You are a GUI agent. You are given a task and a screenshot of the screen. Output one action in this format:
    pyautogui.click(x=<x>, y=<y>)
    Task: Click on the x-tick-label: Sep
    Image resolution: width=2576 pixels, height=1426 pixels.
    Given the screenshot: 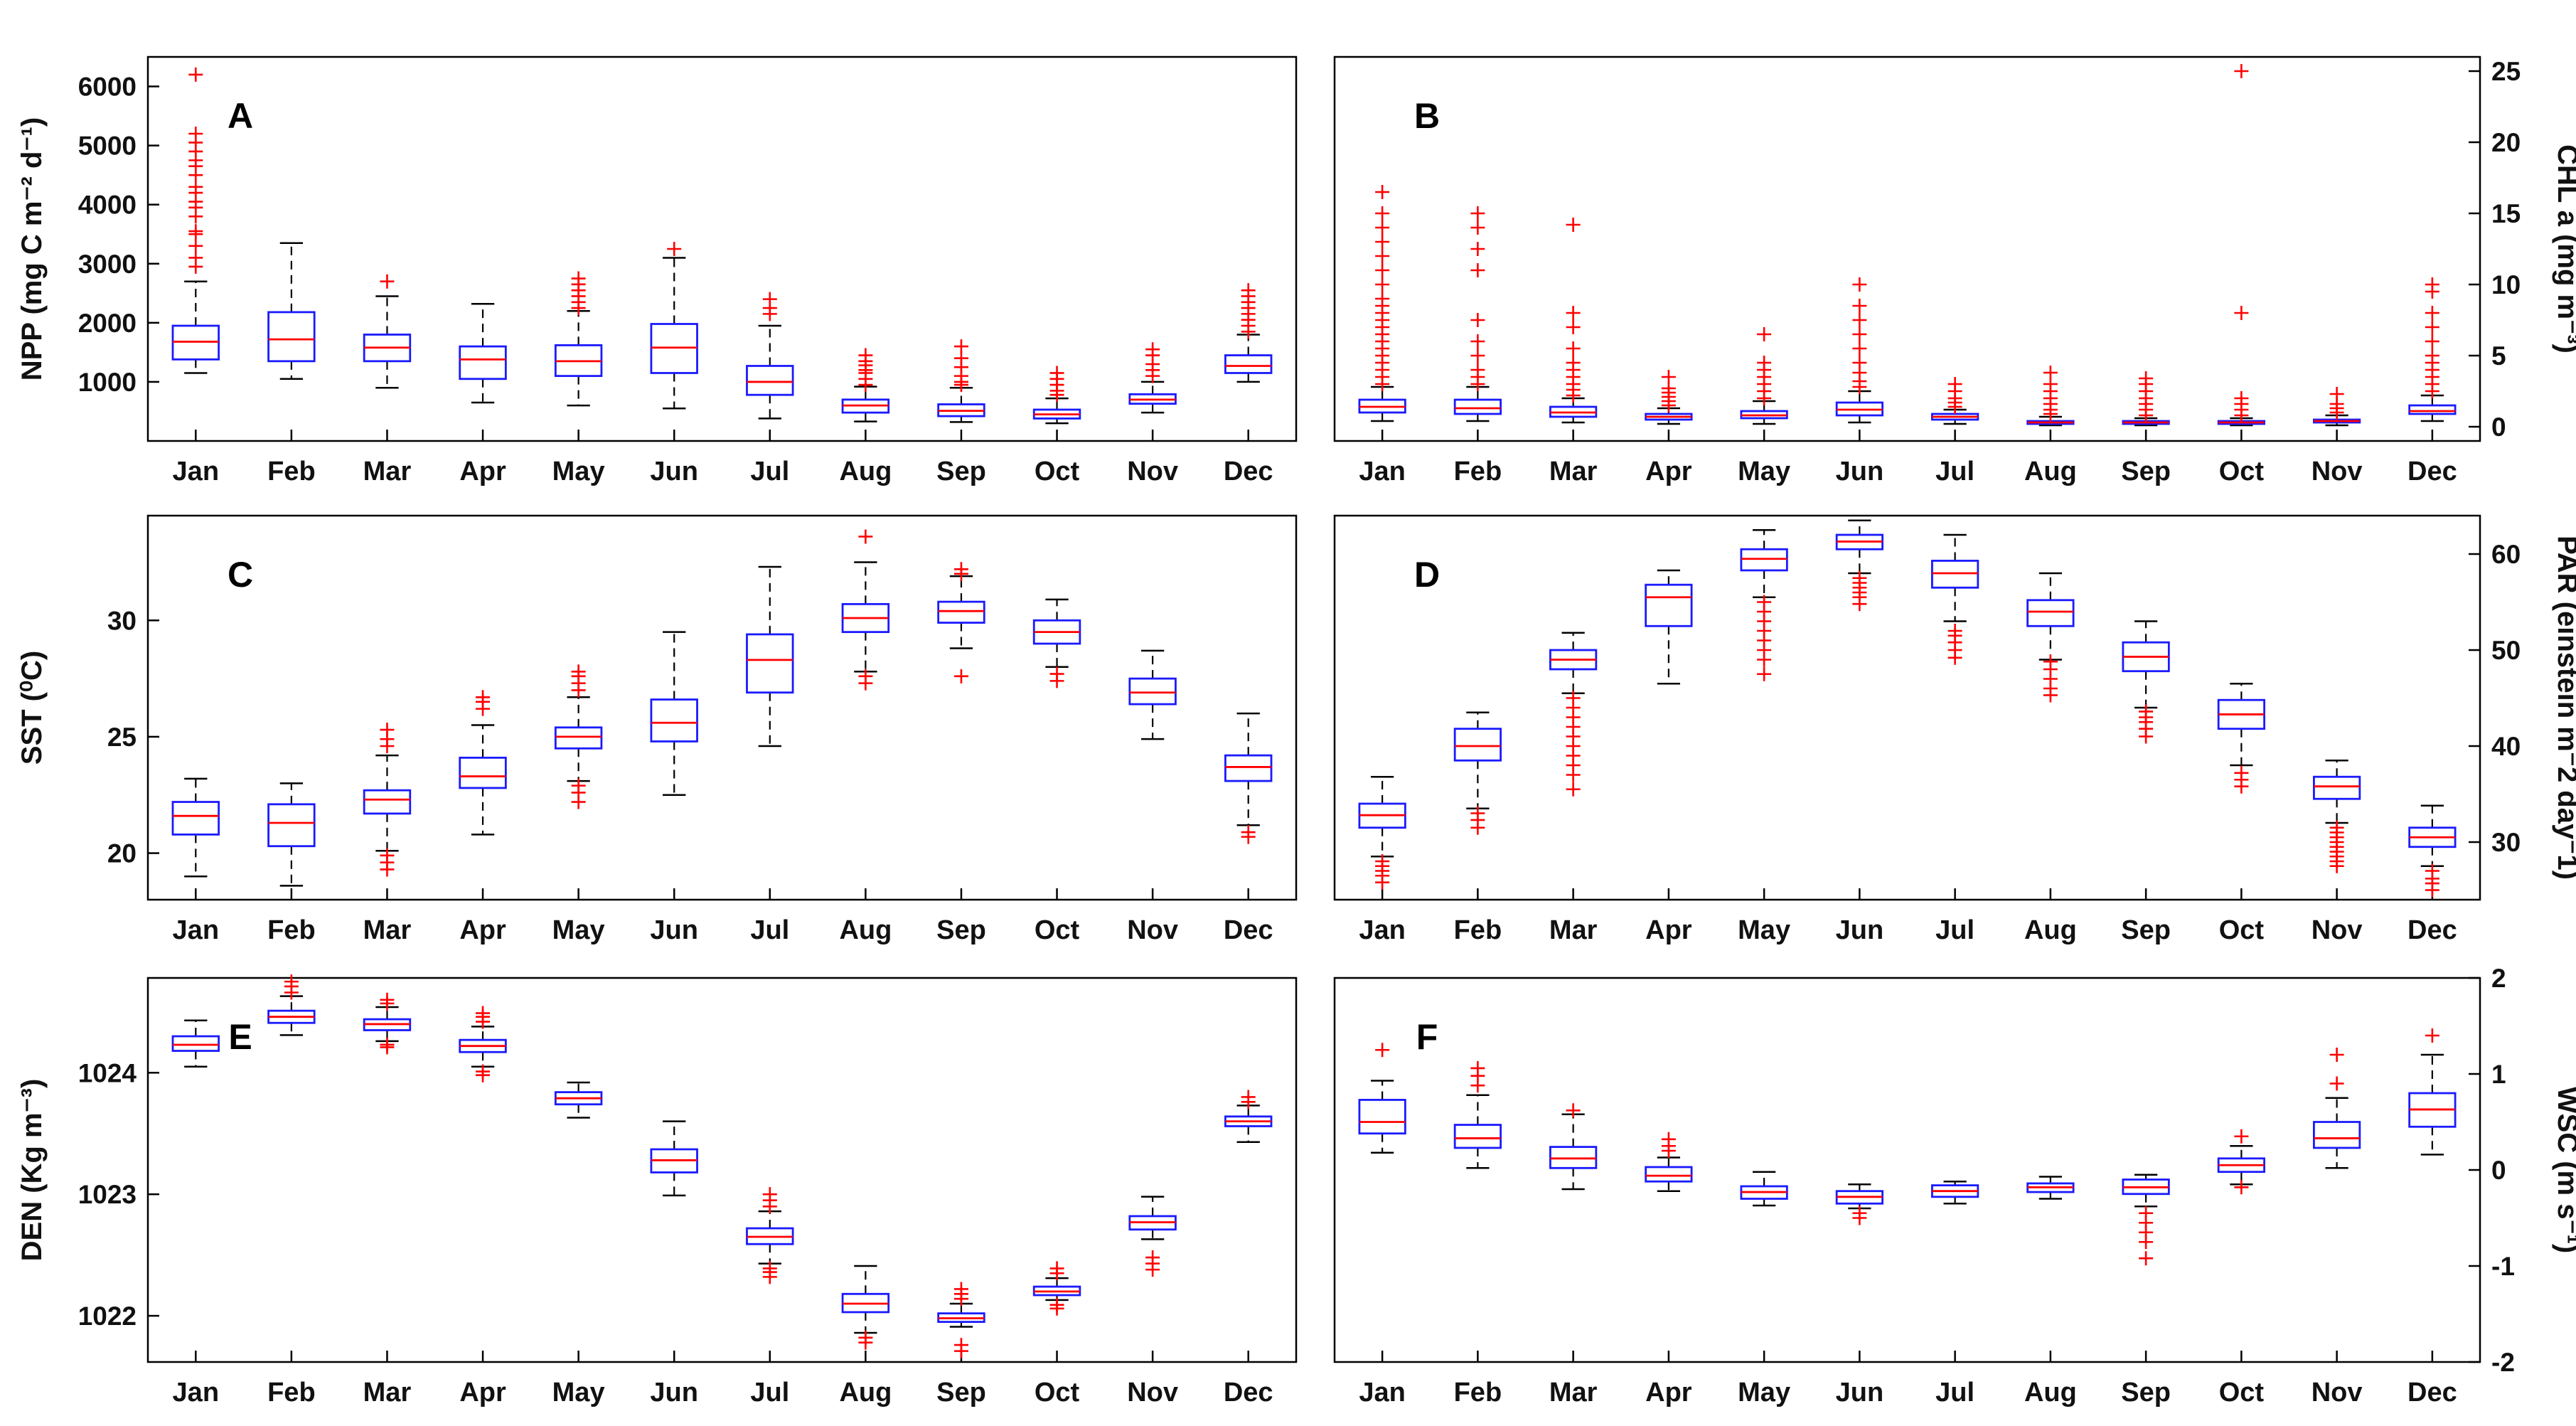 What is the action you would take?
    pyautogui.click(x=961, y=930)
    